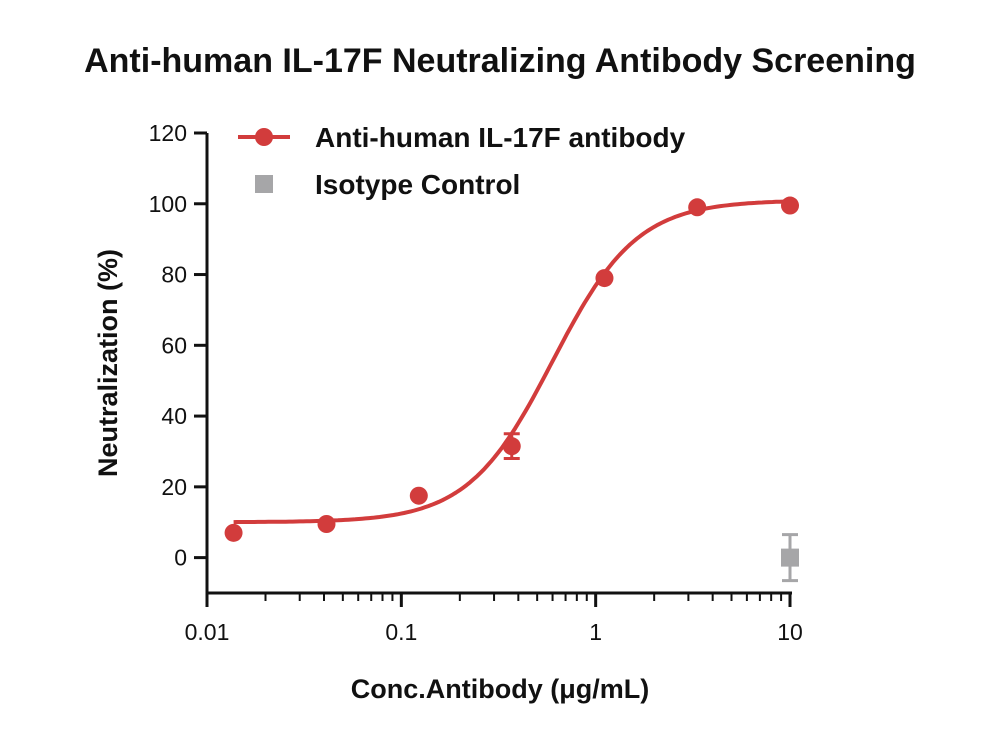 The width and height of the screenshot is (1000, 740). I want to click on y-tick-label: 80, so click(174, 275).